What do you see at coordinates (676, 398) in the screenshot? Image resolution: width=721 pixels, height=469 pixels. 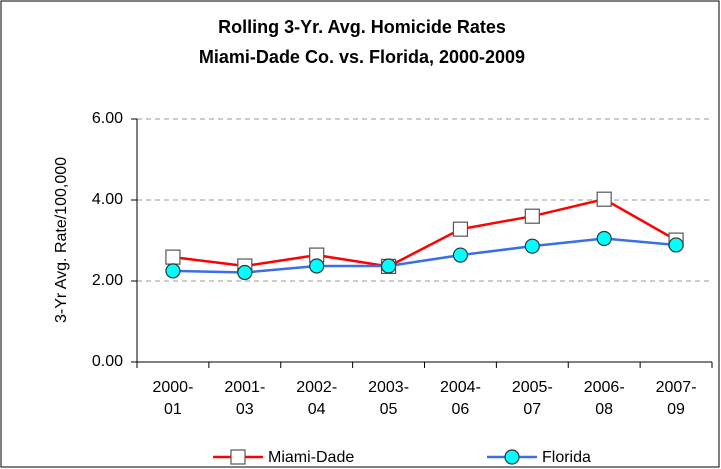 I see `x-tick-label: 2007- 09` at bounding box center [676, 398].